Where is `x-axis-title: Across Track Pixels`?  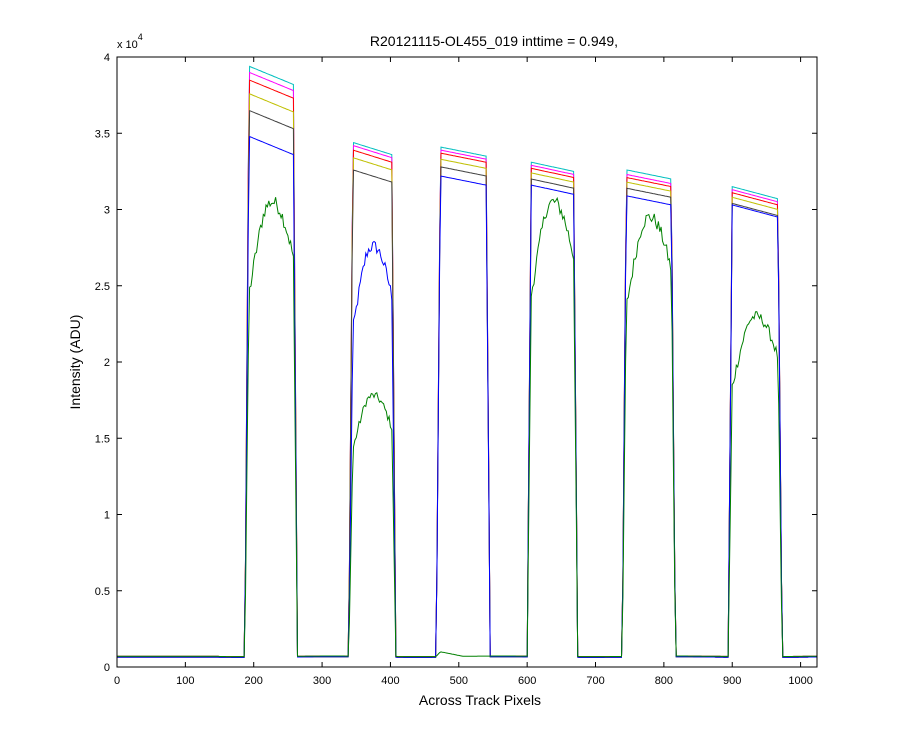 x-axis-title: Across Track Pixels is located at coordinates (480, 700).